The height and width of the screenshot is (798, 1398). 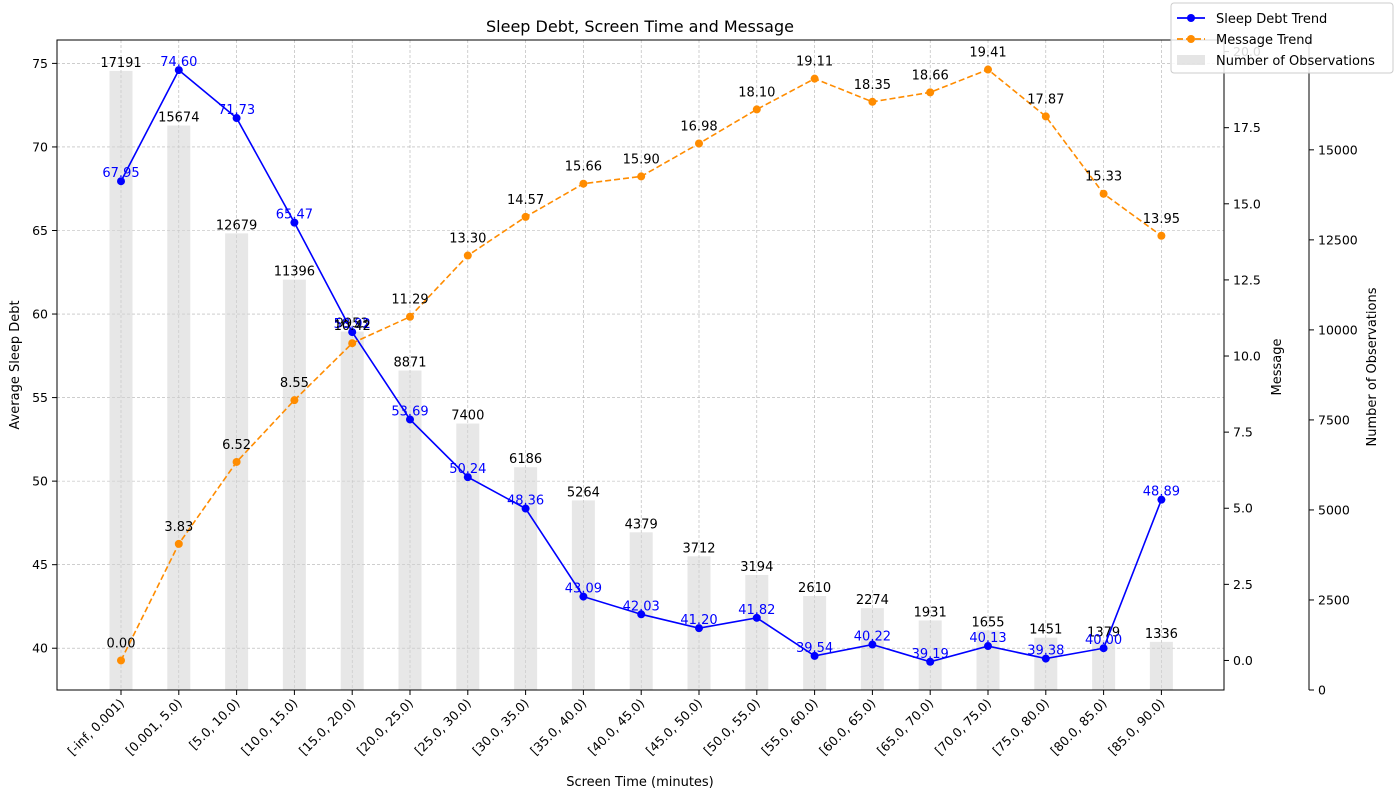 I want to click on y2-tick-label: 15.0, so click(x=1247, y=203).